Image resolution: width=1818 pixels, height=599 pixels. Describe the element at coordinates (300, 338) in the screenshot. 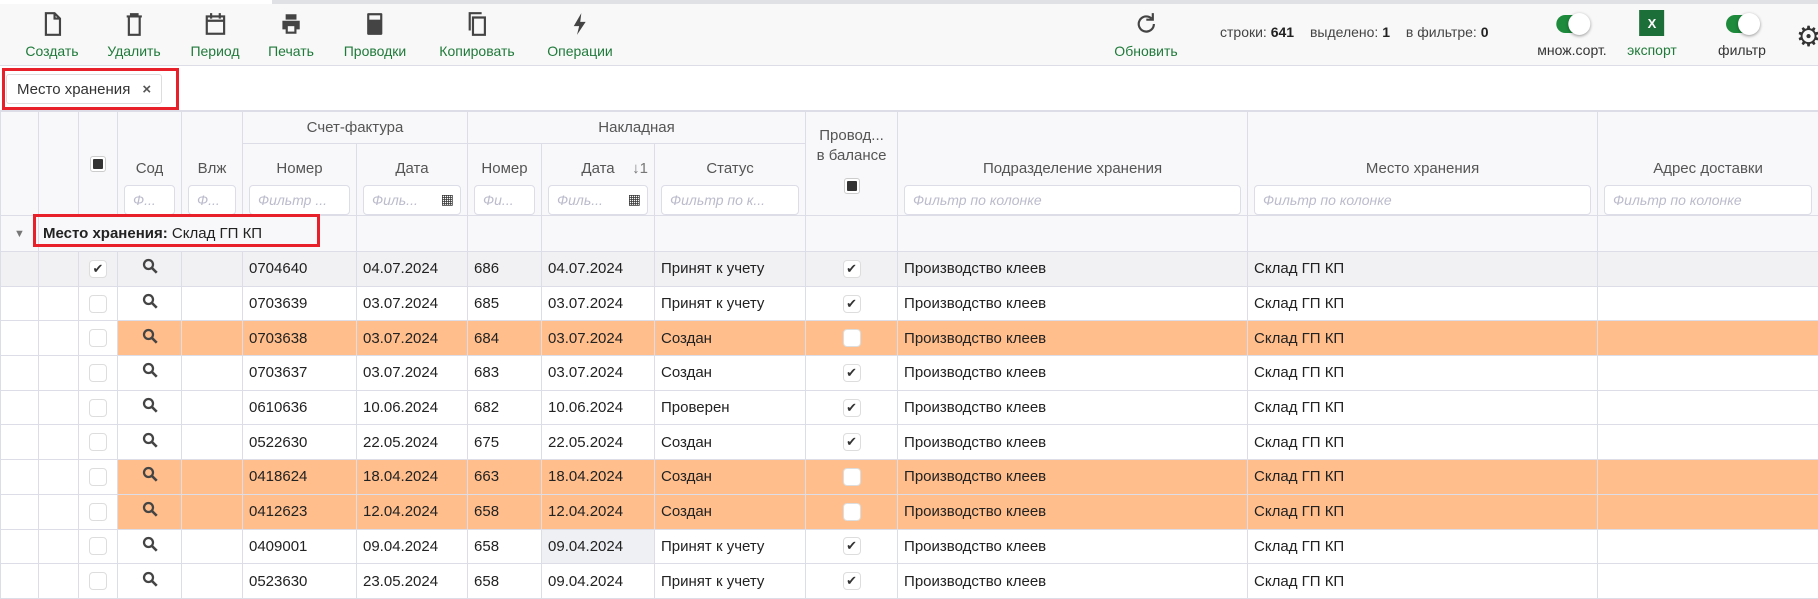

I see `cell-inv_num: 0703638` at that location.